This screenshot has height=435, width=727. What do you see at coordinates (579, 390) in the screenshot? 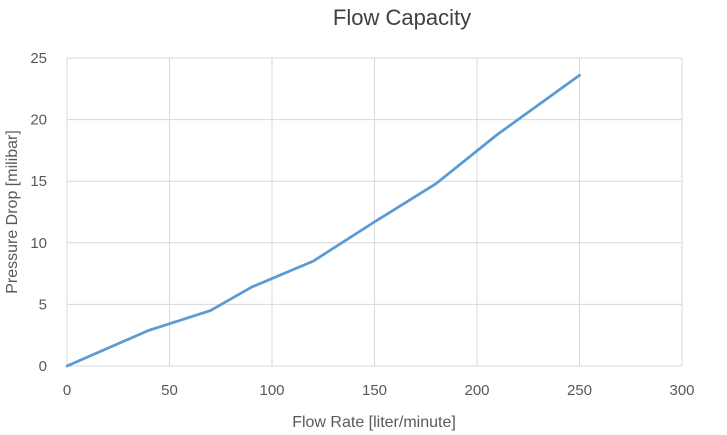
I see `x-tick-label: 250` at bounding box center [579, 390].